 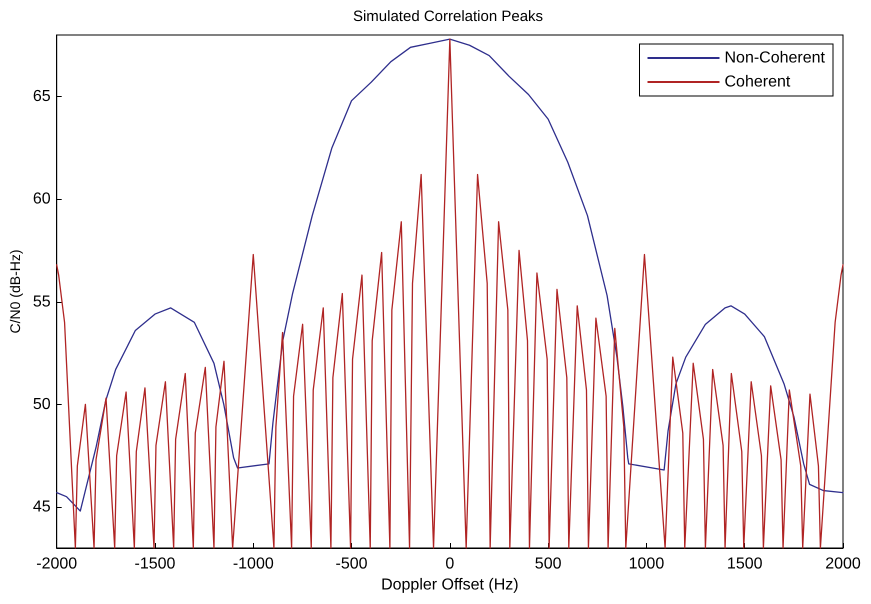 I want to click on x-tick-label: 1500, so click(x=744, y=564).